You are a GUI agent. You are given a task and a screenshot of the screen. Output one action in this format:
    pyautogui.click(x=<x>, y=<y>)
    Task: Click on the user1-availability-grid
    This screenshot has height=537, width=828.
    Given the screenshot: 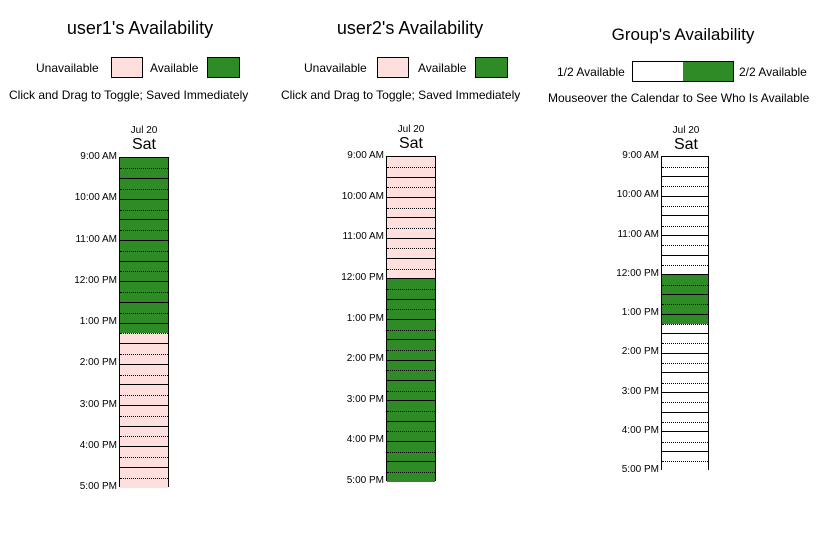 What is the action you would take?
    pyautogui.click(x=144, y=322)
    